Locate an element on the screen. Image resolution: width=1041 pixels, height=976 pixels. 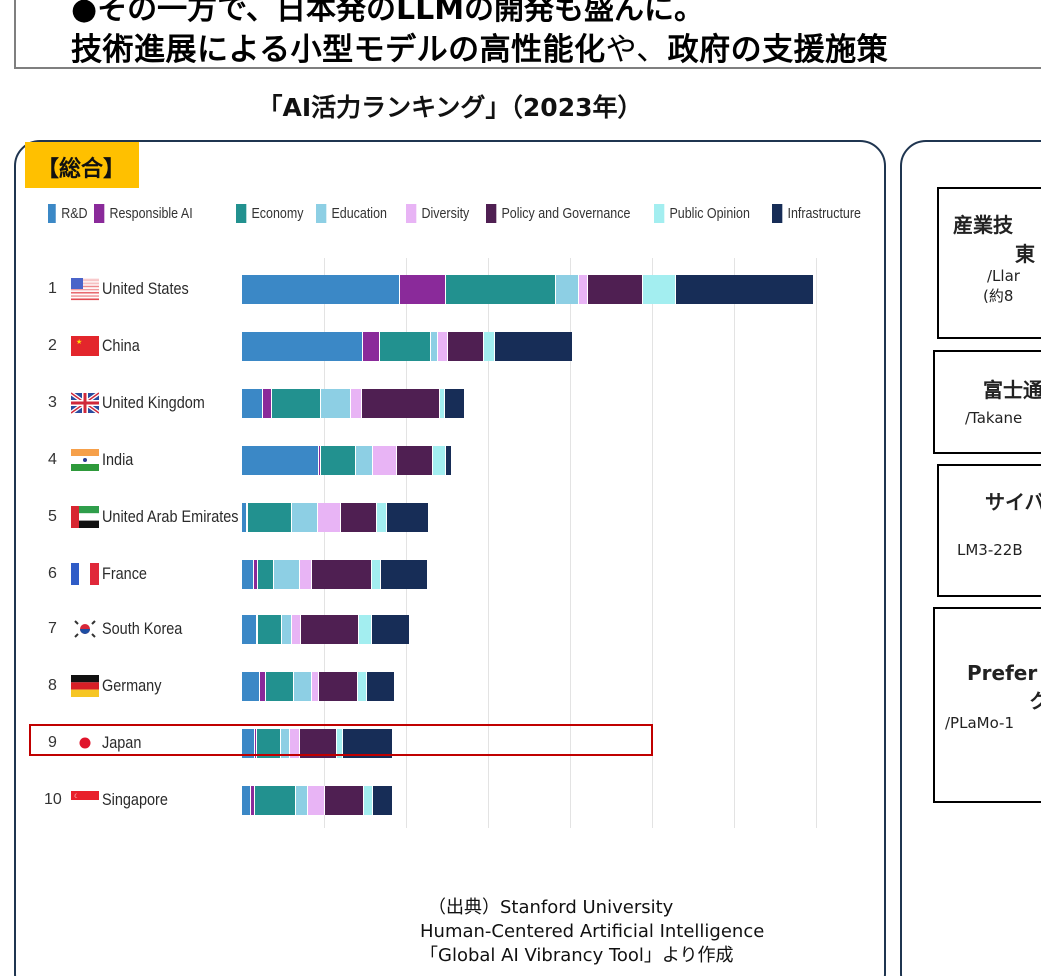
country-name: Germany is located at coordinates (132, 685).